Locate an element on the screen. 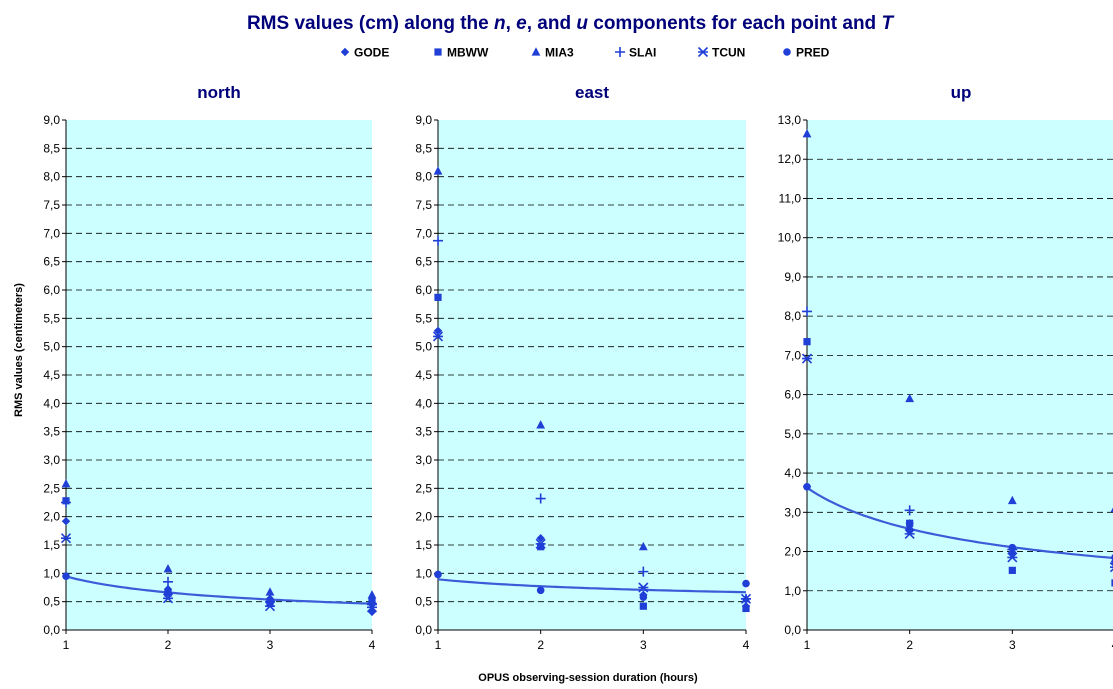 The image size is (1113, 689). legend-label-pred: PRED is located at coordinates (813, 53).